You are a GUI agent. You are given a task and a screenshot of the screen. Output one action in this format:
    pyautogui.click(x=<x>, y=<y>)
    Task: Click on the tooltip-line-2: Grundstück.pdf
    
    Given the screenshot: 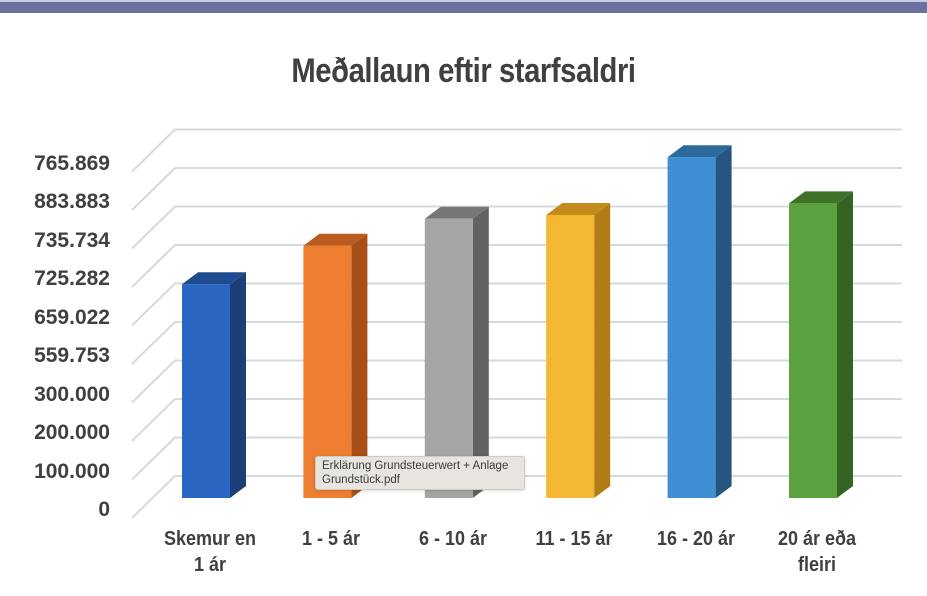 What is the action you would take?
    pyautogui.click(x=361, y=480)
    